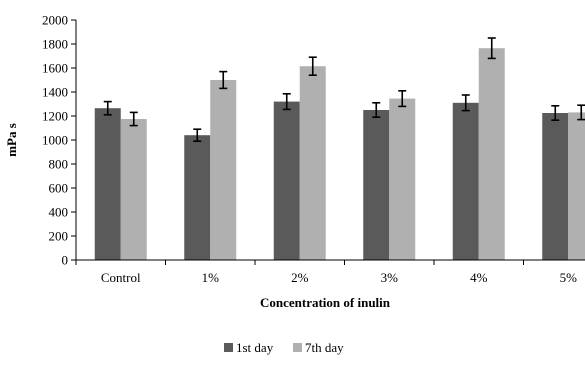 This screenshot has width=585, height=369. What do you see at coordinates (325, 302) in the screenshot?
I see `x-axis-title: Concentration of inulin` at bounding box center [325, 302].